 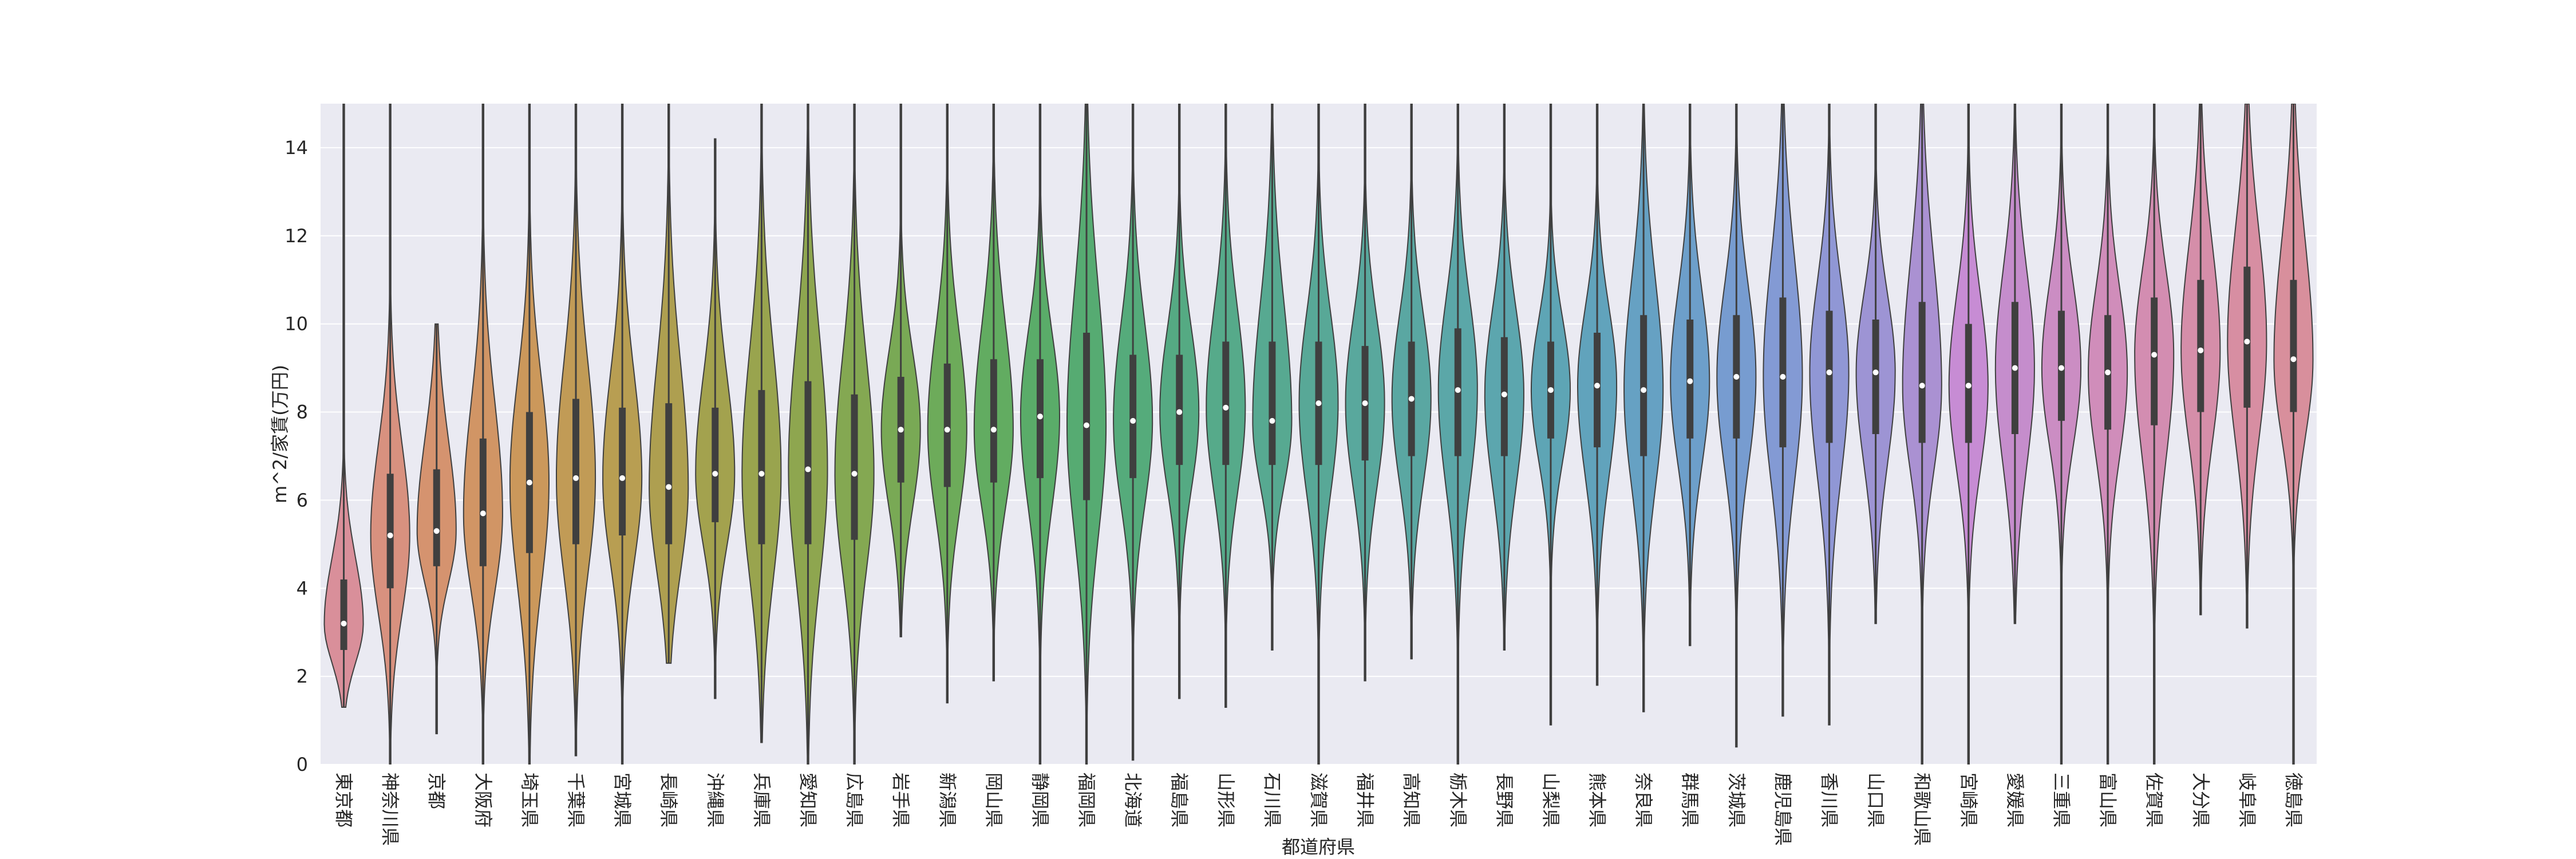 I want to click on x-tick-label: 福岡県, so click(x=1086, y=800).